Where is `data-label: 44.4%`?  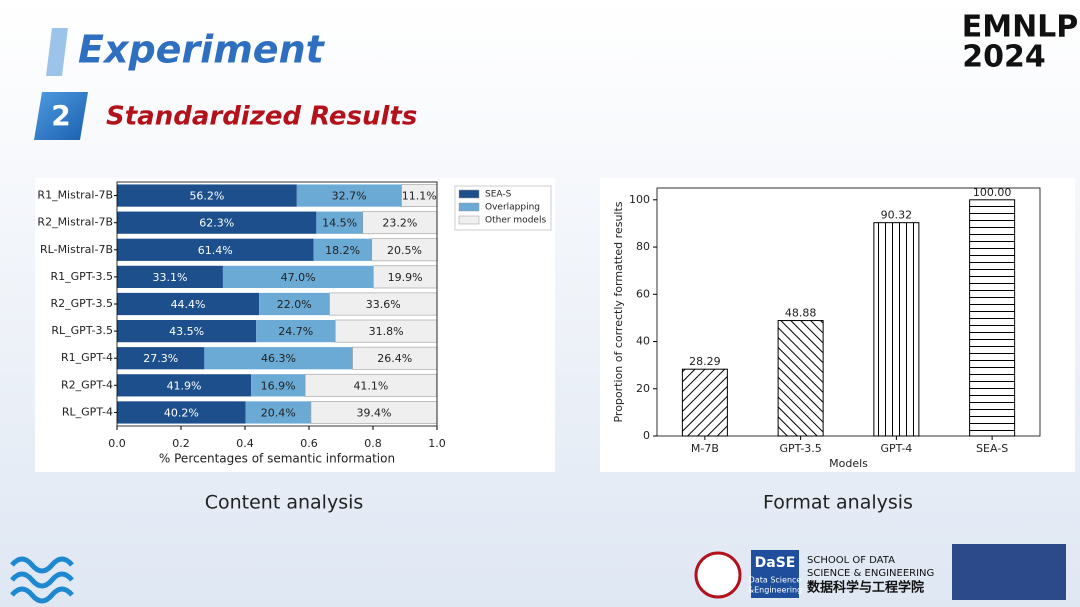 data-label: 44.4% is located at coordinates (188, 304).